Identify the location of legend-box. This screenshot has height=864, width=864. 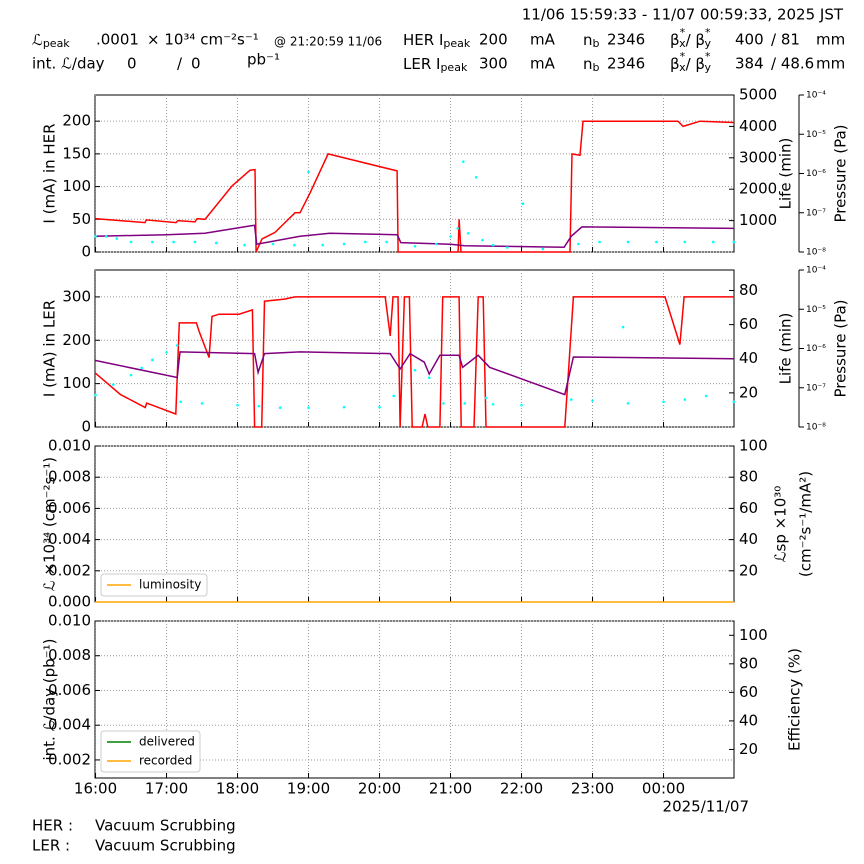
(154, 585).